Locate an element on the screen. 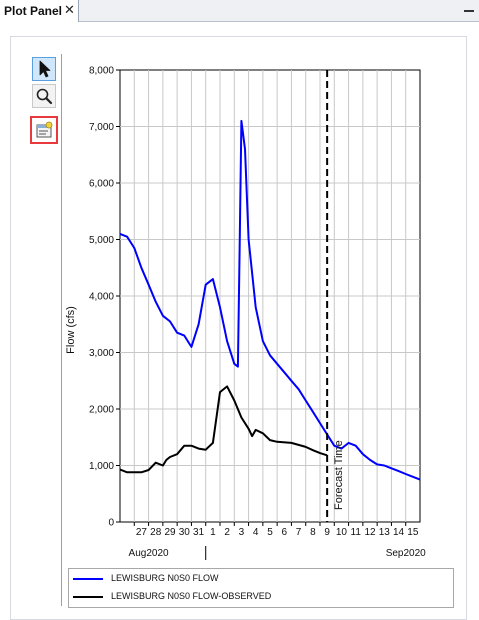  y-tick-label: 3,000 is located at coordinates (101, 353).